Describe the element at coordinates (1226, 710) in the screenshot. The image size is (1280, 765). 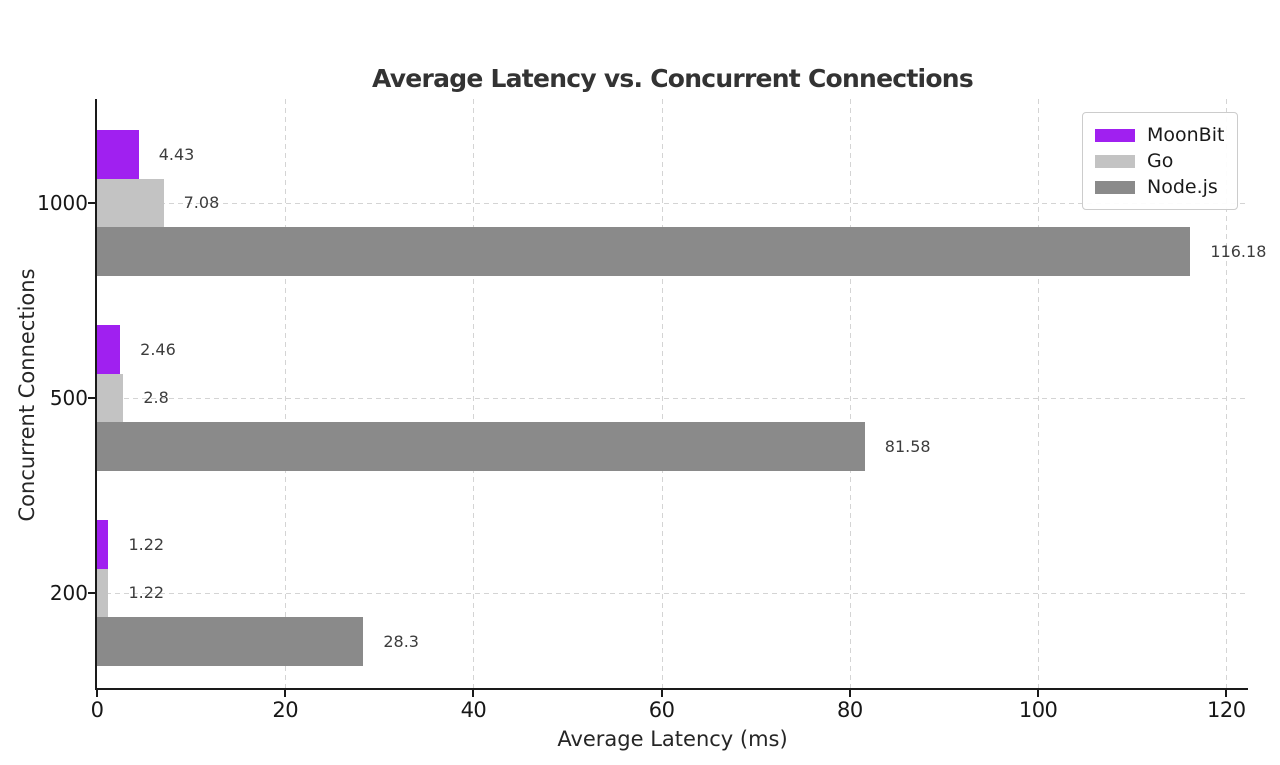
I see `x-tick-label: 120` at that location.